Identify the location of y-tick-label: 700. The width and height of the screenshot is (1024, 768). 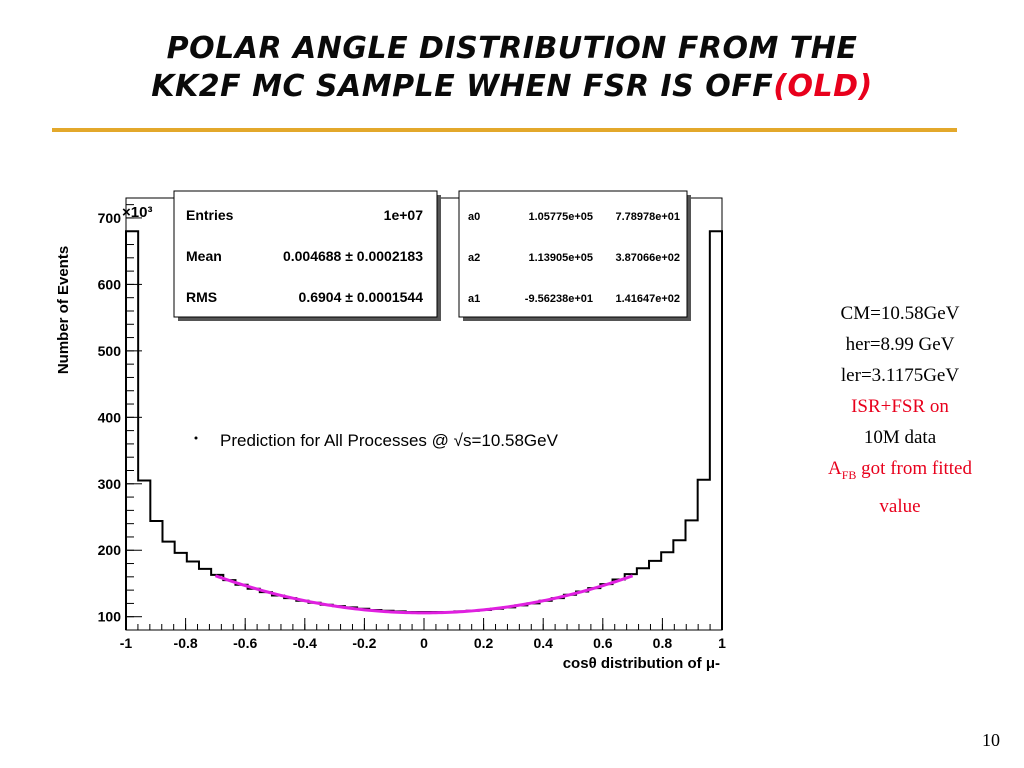
(110, 218).